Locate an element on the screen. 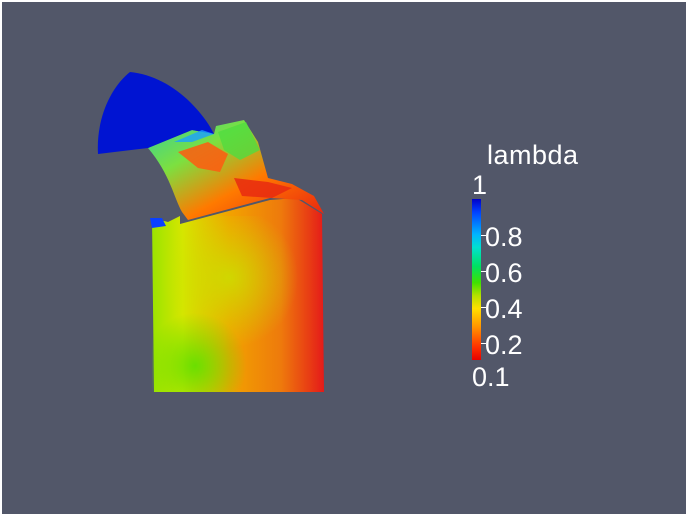 The width and height of the screenshot is (688, 516). legend-title: lambda is located at coordinates (533, 155).